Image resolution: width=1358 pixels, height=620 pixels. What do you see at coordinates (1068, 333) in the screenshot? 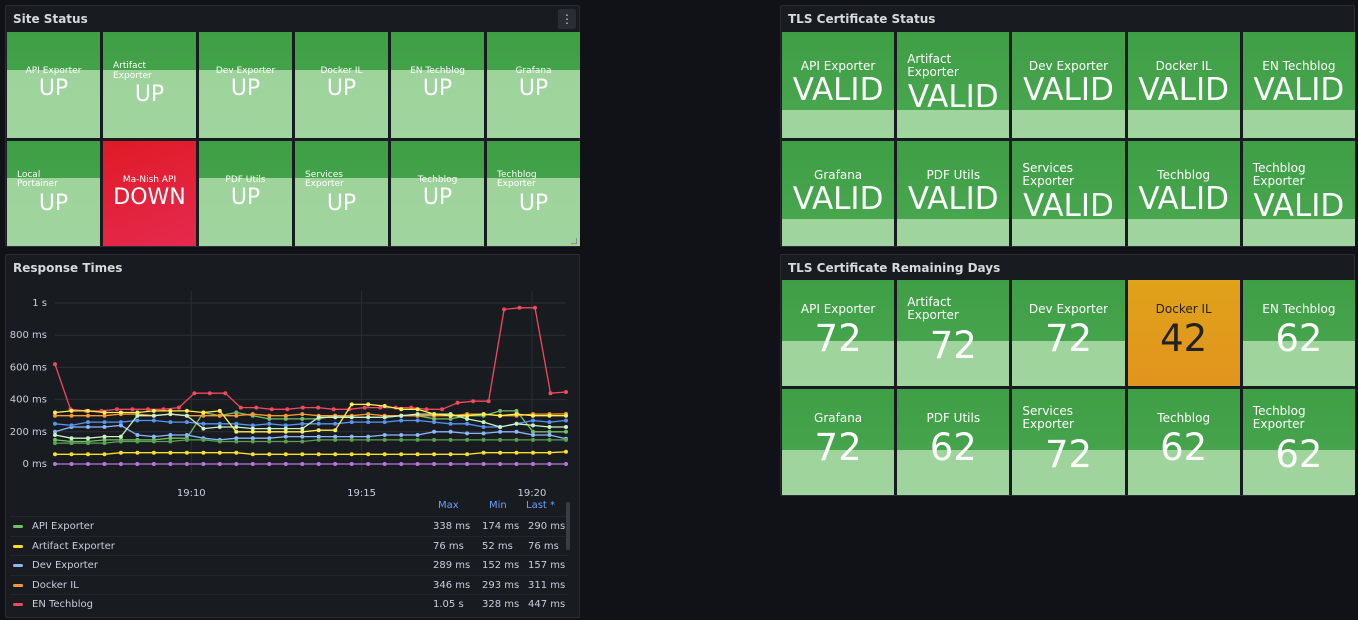
I see `tls-days-tile: Dev Exporter 72` at bounding box center [1068, 333].